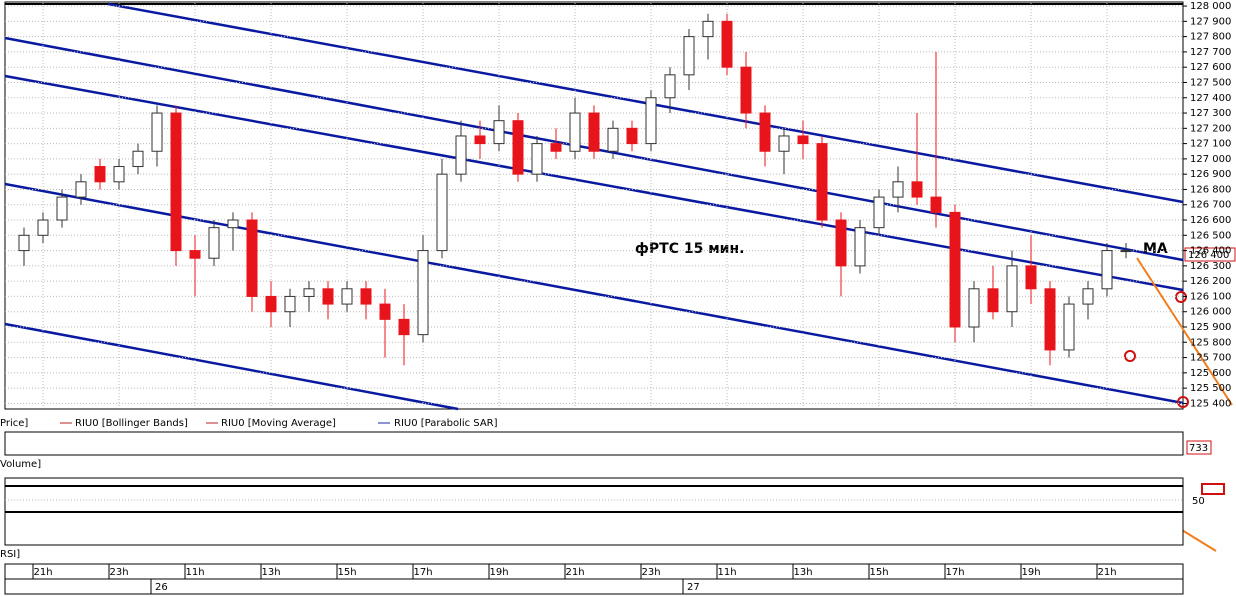  Describe the element at coordinates (1210, 37) in the screenshot. I see `y-tick-label: 127 800` at that location.